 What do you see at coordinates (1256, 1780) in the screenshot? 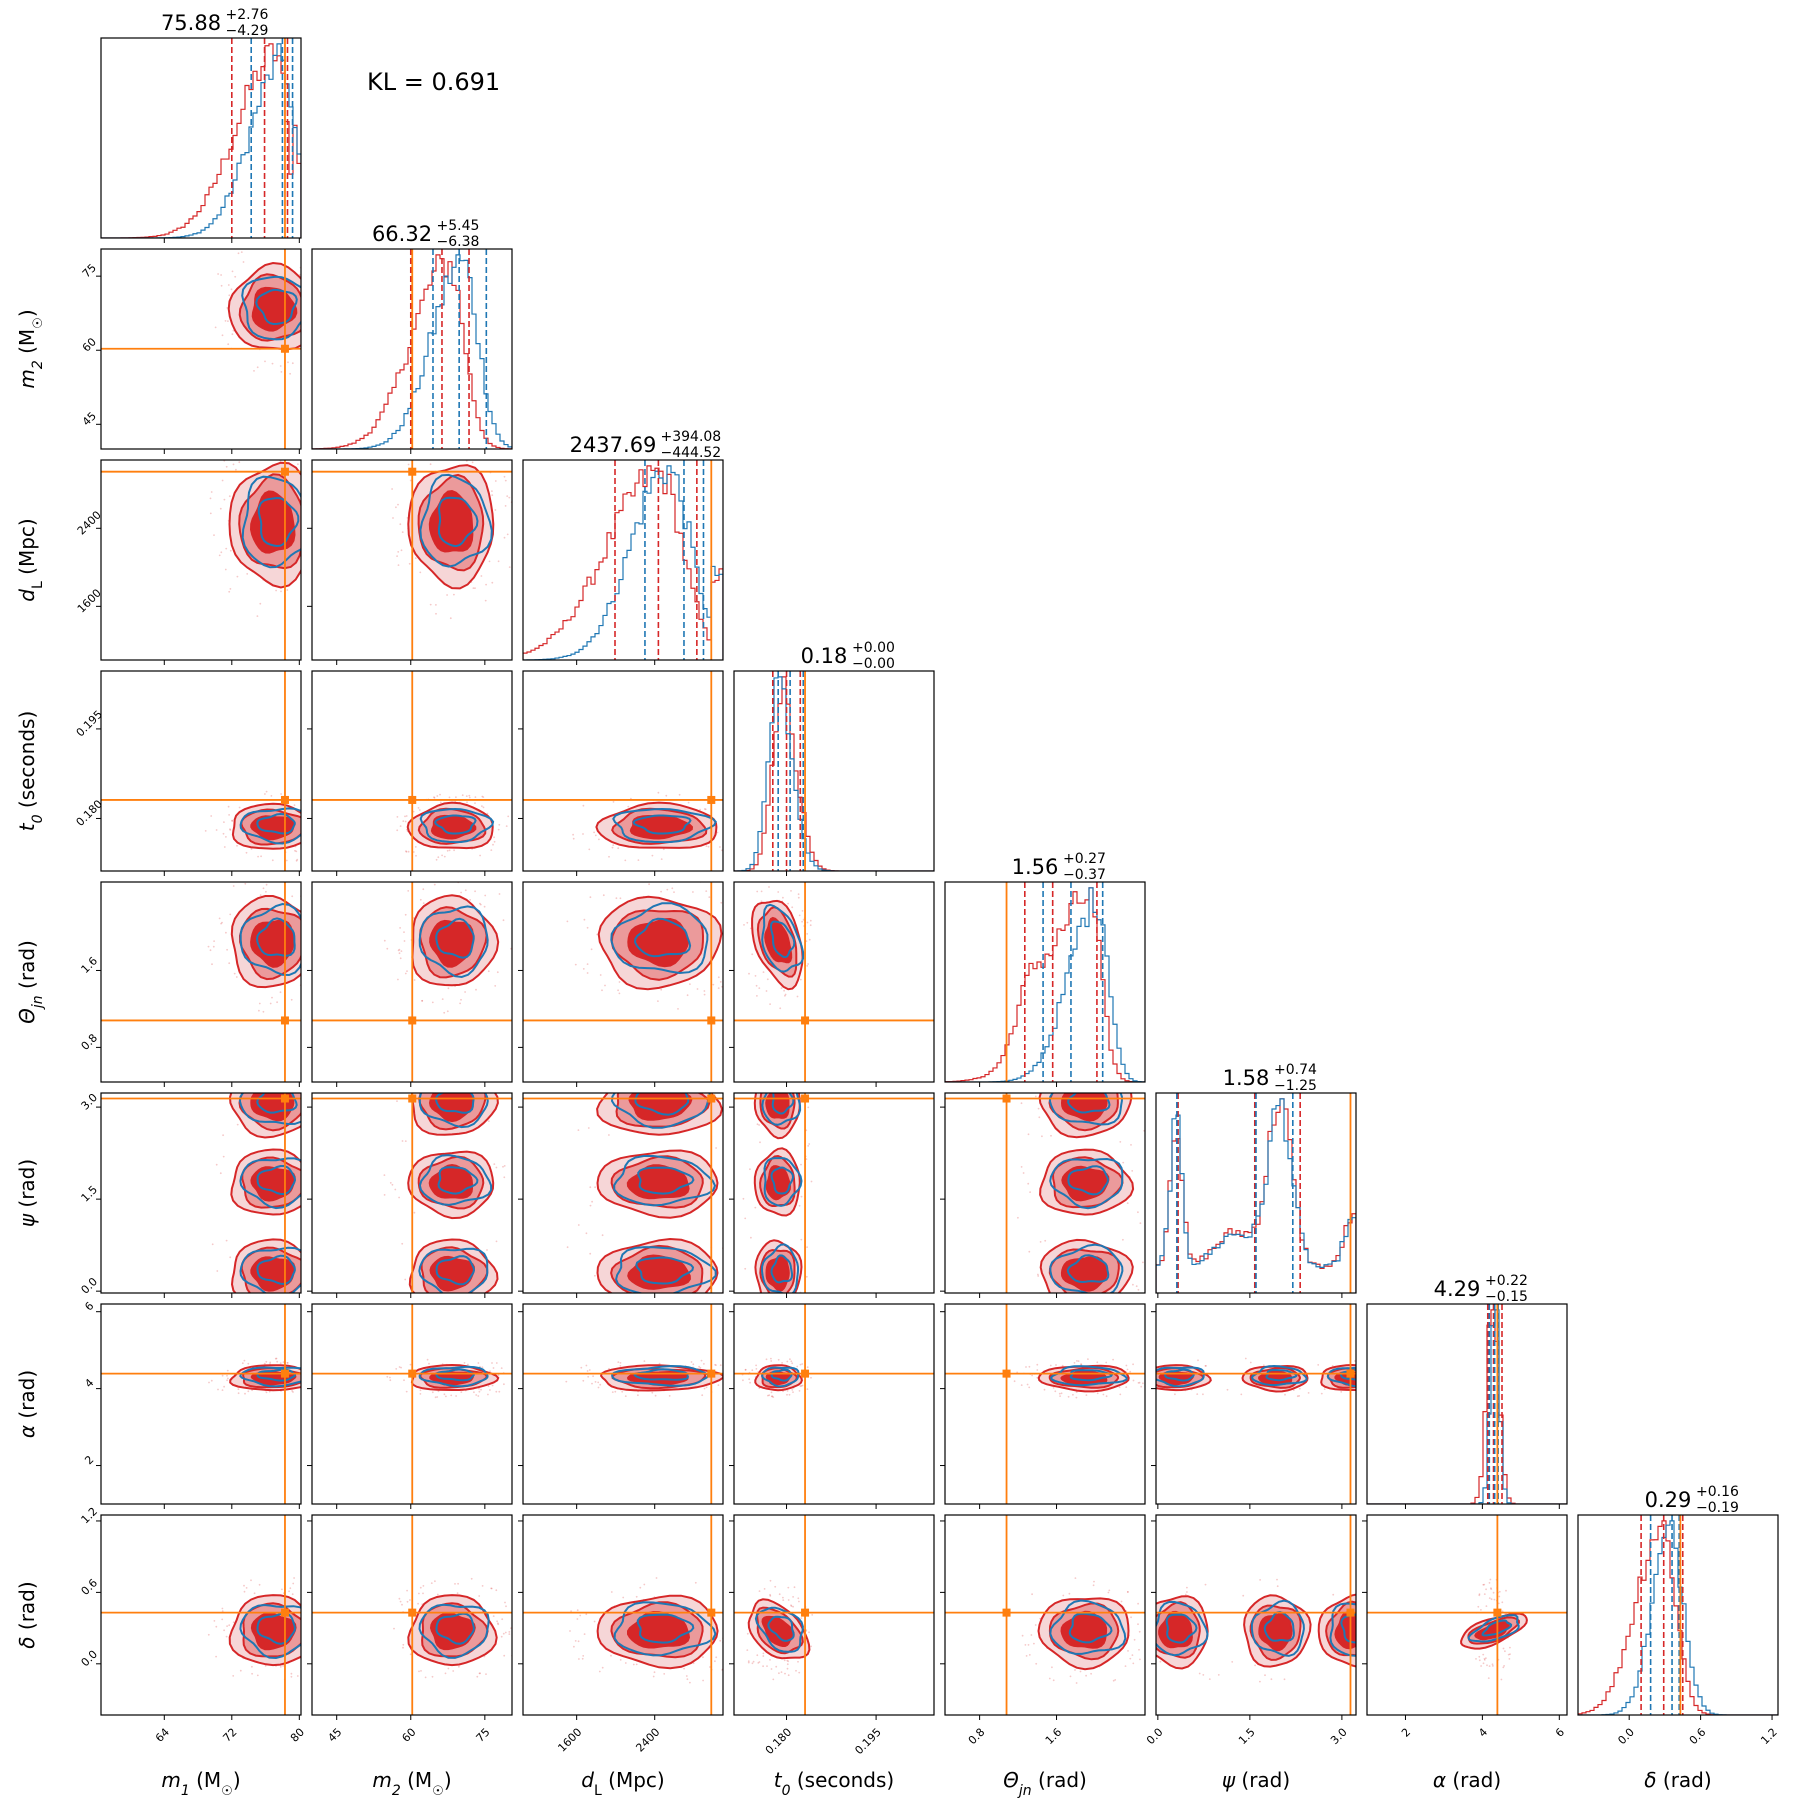
I see `x-axis-label-5: ψ (rad)` at bounding box center [1256, 1780].